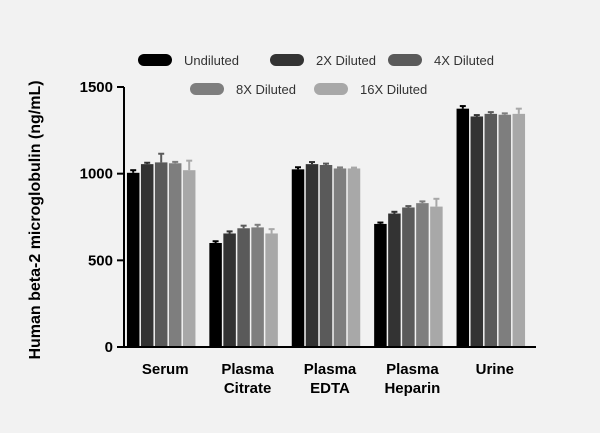 This screenshot has width=600, height=433. What do you see at coordinates (109, 347) in the screenshot?
I see `y-tick-label: 0` at bounding box center [109, 347].